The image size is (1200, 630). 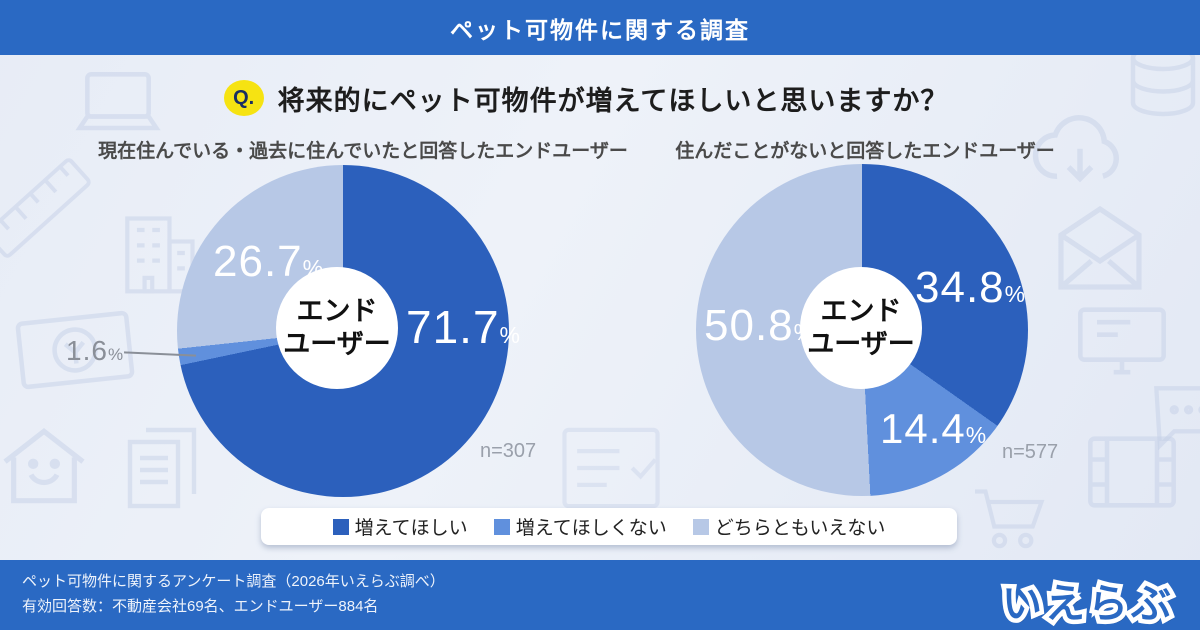 I want to click on legend-swatch-disagree, so click(x=501, y=526).